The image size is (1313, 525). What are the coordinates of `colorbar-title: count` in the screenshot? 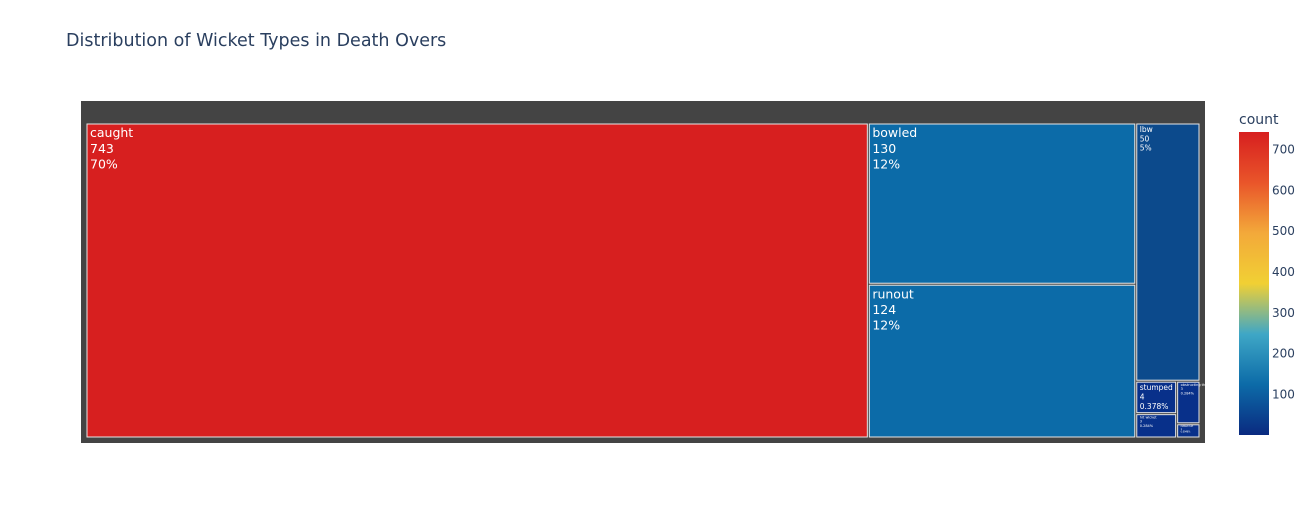 It's located at (1259, 120).